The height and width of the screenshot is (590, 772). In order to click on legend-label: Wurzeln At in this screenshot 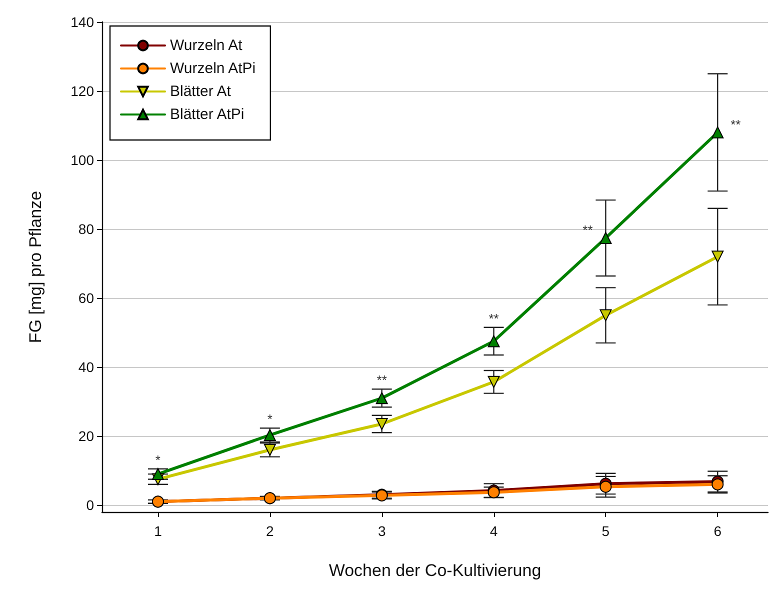, I will do `click(207, 45)`.